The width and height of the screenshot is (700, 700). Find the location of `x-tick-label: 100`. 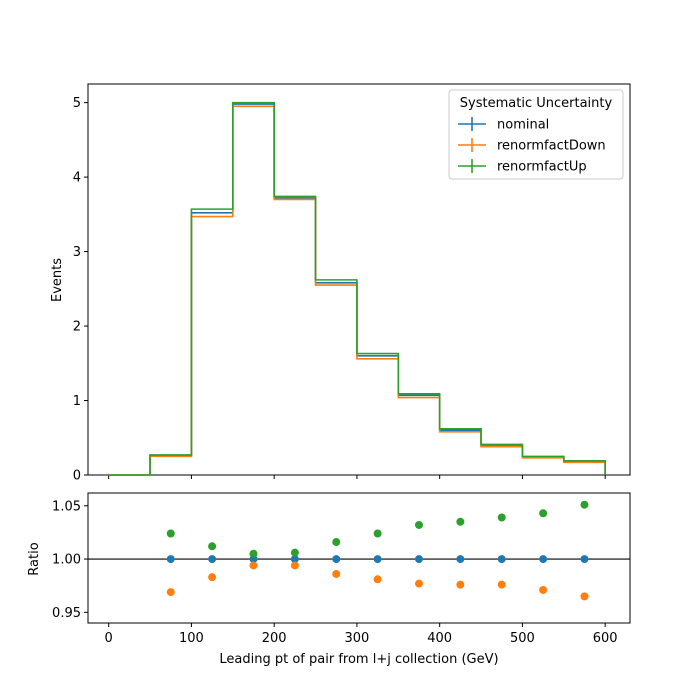

x-tick-label: 100 is located at coordinates (191, 638).